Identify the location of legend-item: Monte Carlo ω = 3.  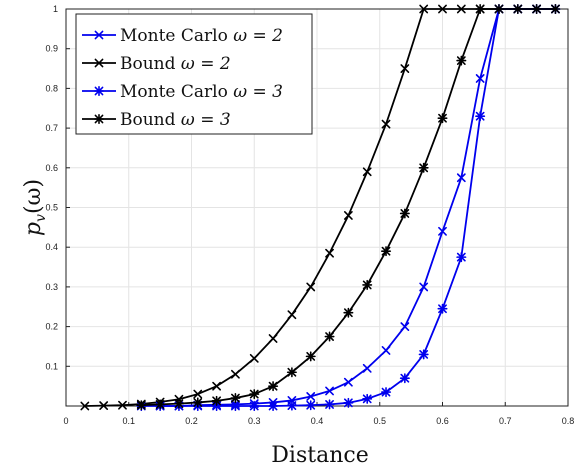
(182, 92).